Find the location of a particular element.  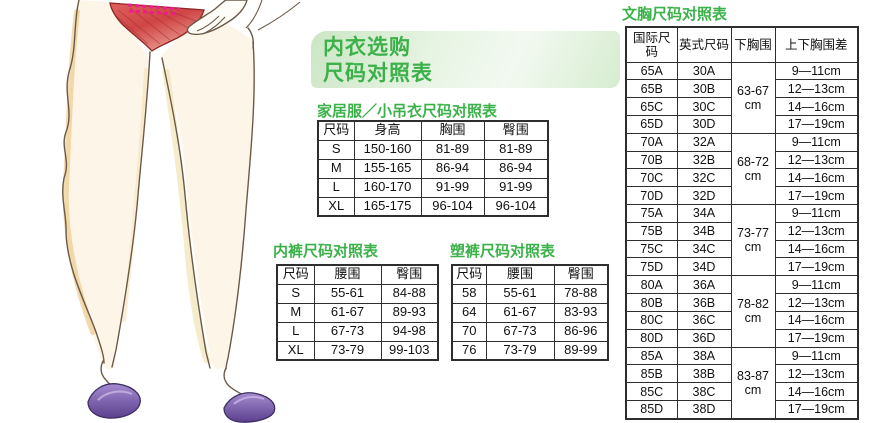

cell: M is located at coordinates (295, 312).